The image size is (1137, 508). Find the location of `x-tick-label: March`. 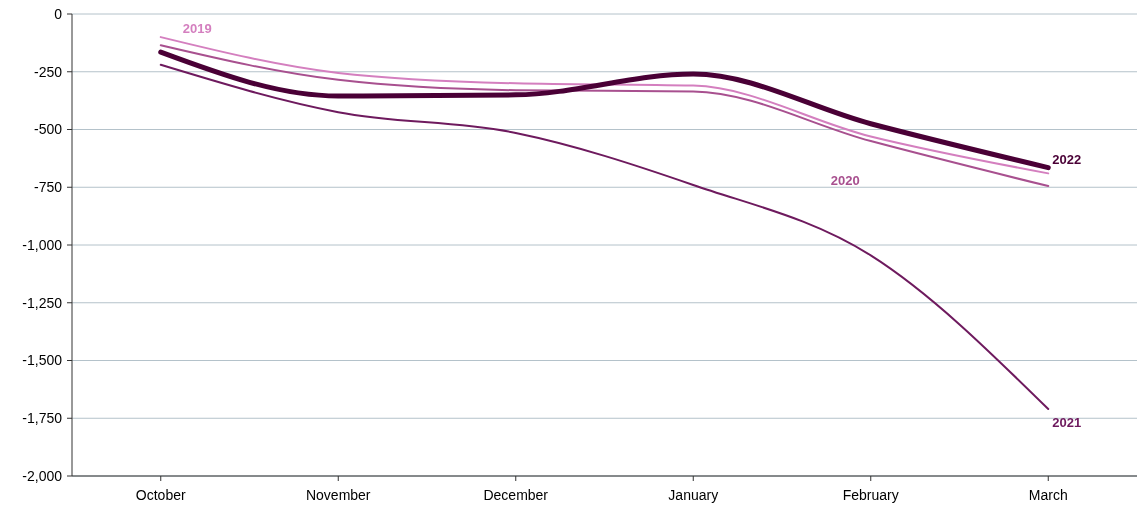

x-tick-label: March is located at coordinates (1048, 495).